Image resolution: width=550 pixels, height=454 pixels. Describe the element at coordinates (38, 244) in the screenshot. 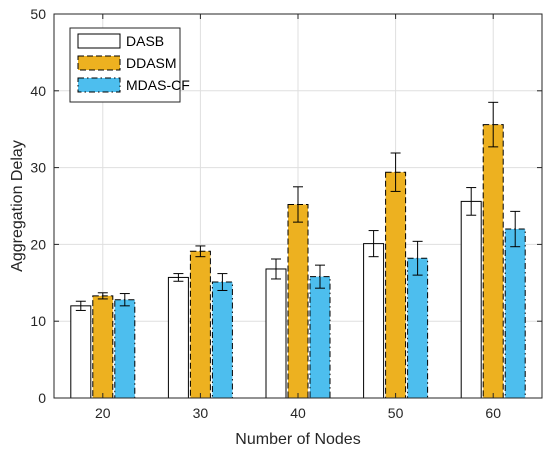

I see `y-tick-label: 20` at that location.